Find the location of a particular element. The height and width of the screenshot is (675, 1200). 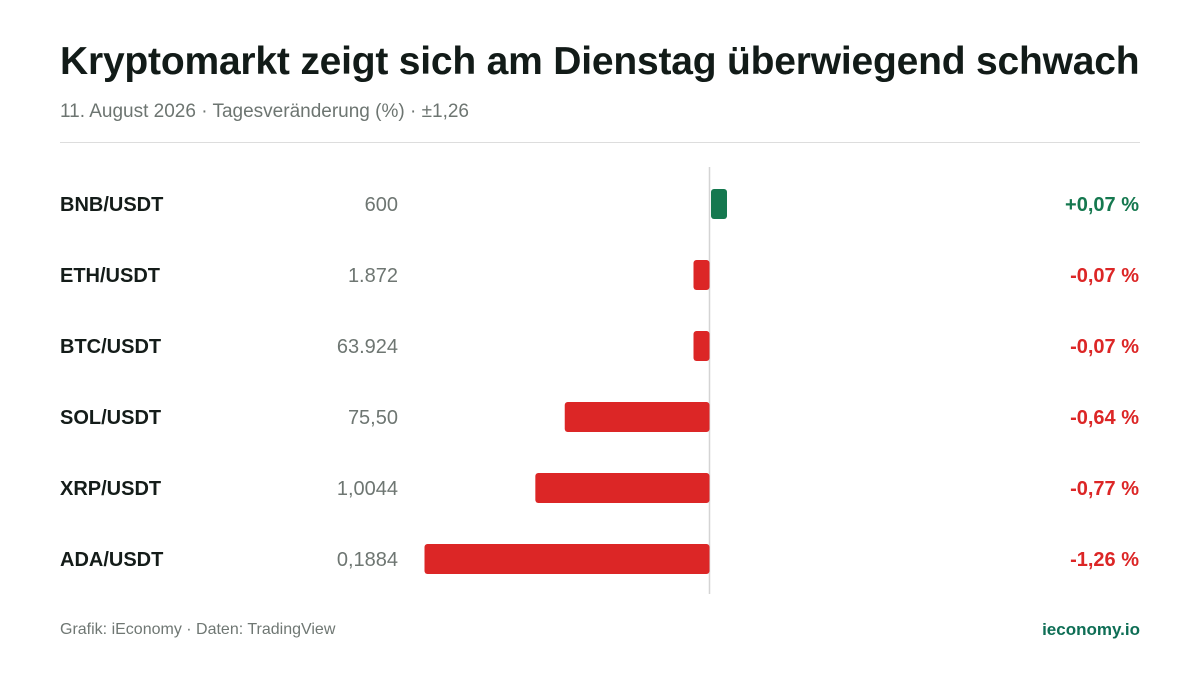

footer-source: Grafik: iEconomy · Daten: TradingView is located at coordinates (198, 629).